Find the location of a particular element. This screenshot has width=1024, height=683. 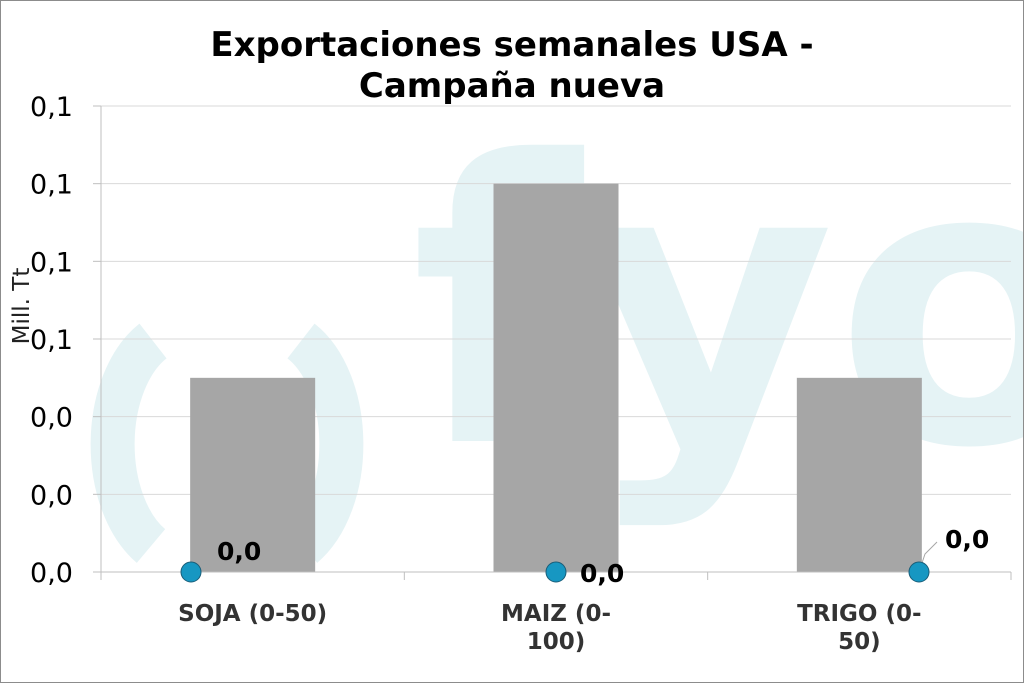

watermark-paren-left is located at coordinates (129, 443).